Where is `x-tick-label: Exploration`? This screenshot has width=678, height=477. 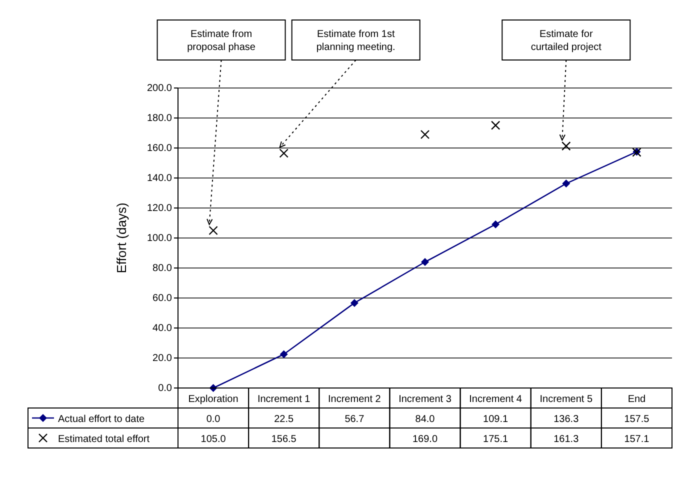
x-tick-label: Exploration is located at coordinates (213, 399).